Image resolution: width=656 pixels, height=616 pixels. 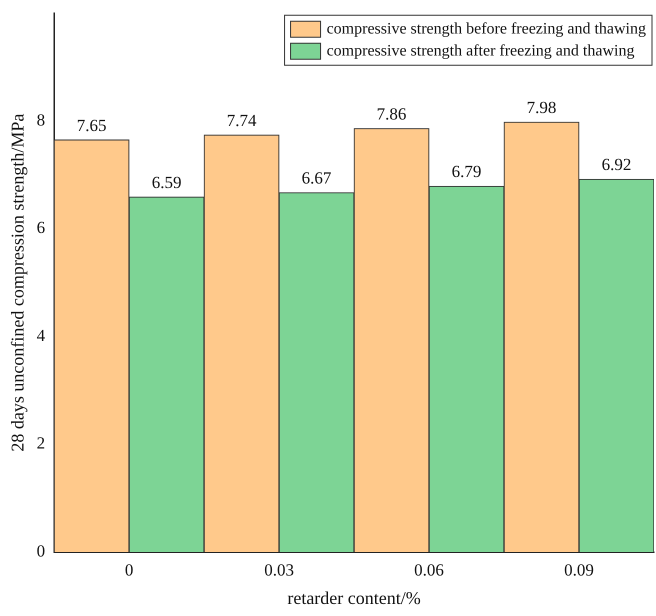 I want to click on y-tick-label: 8, so click(x=41, y=120).